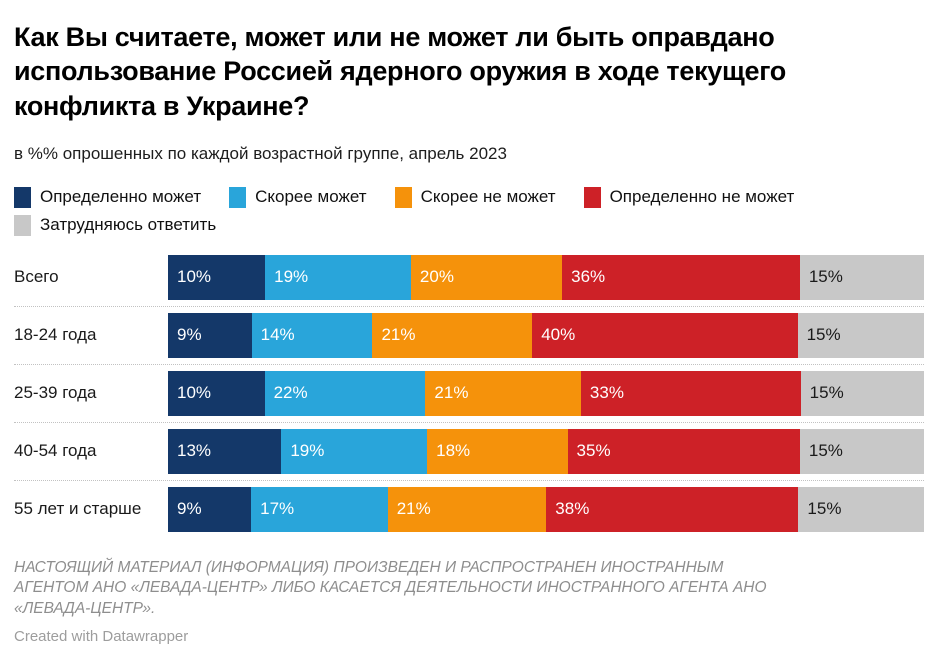  I want to click on stacked-bar: 9% 17% 21% 38% 15%, so click(546, 509).